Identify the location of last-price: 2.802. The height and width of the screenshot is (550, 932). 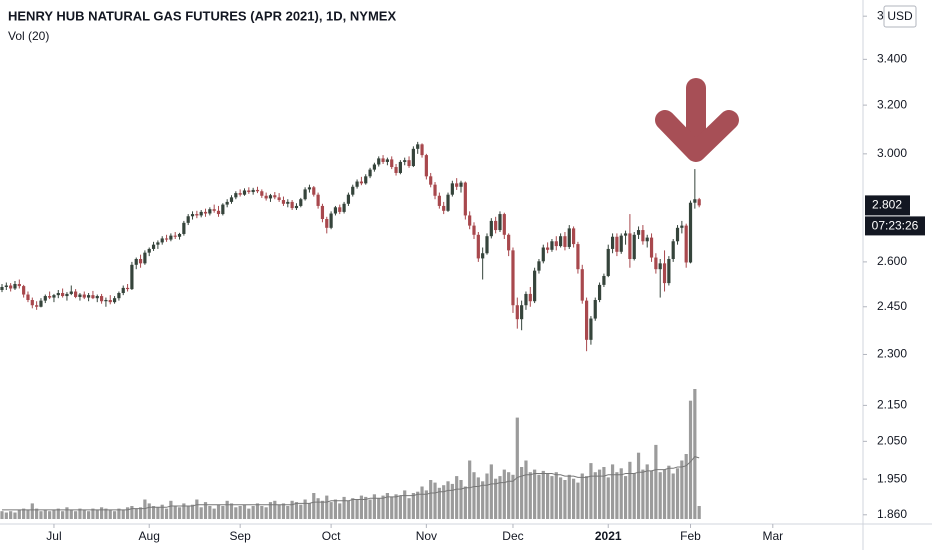
(887, 205).